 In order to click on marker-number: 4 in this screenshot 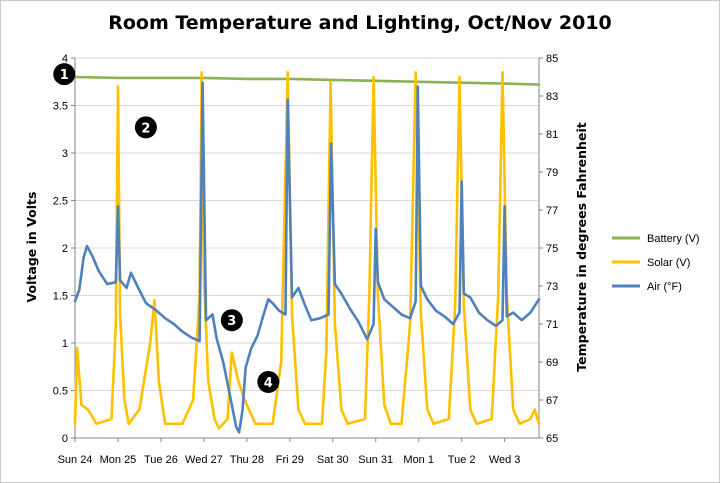, I will do `click(268, 383)`.